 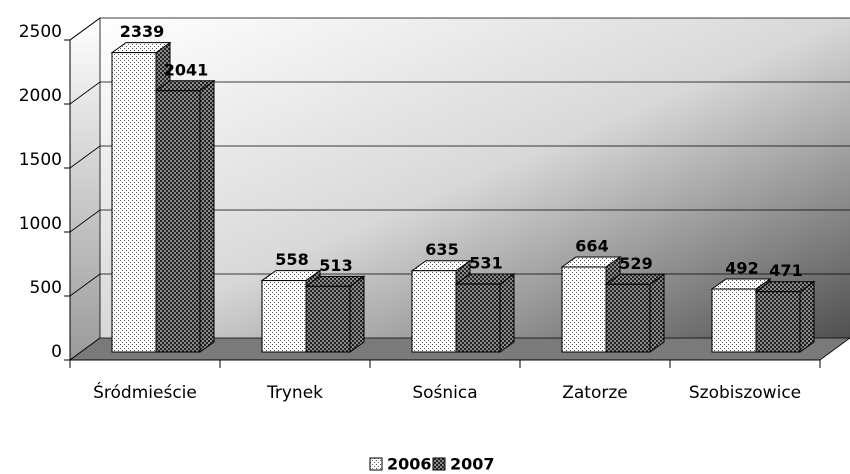 What do you see at coordinates (85, 189) in the screenshot?
I see `side-wall` at bounding box center [85, 189].